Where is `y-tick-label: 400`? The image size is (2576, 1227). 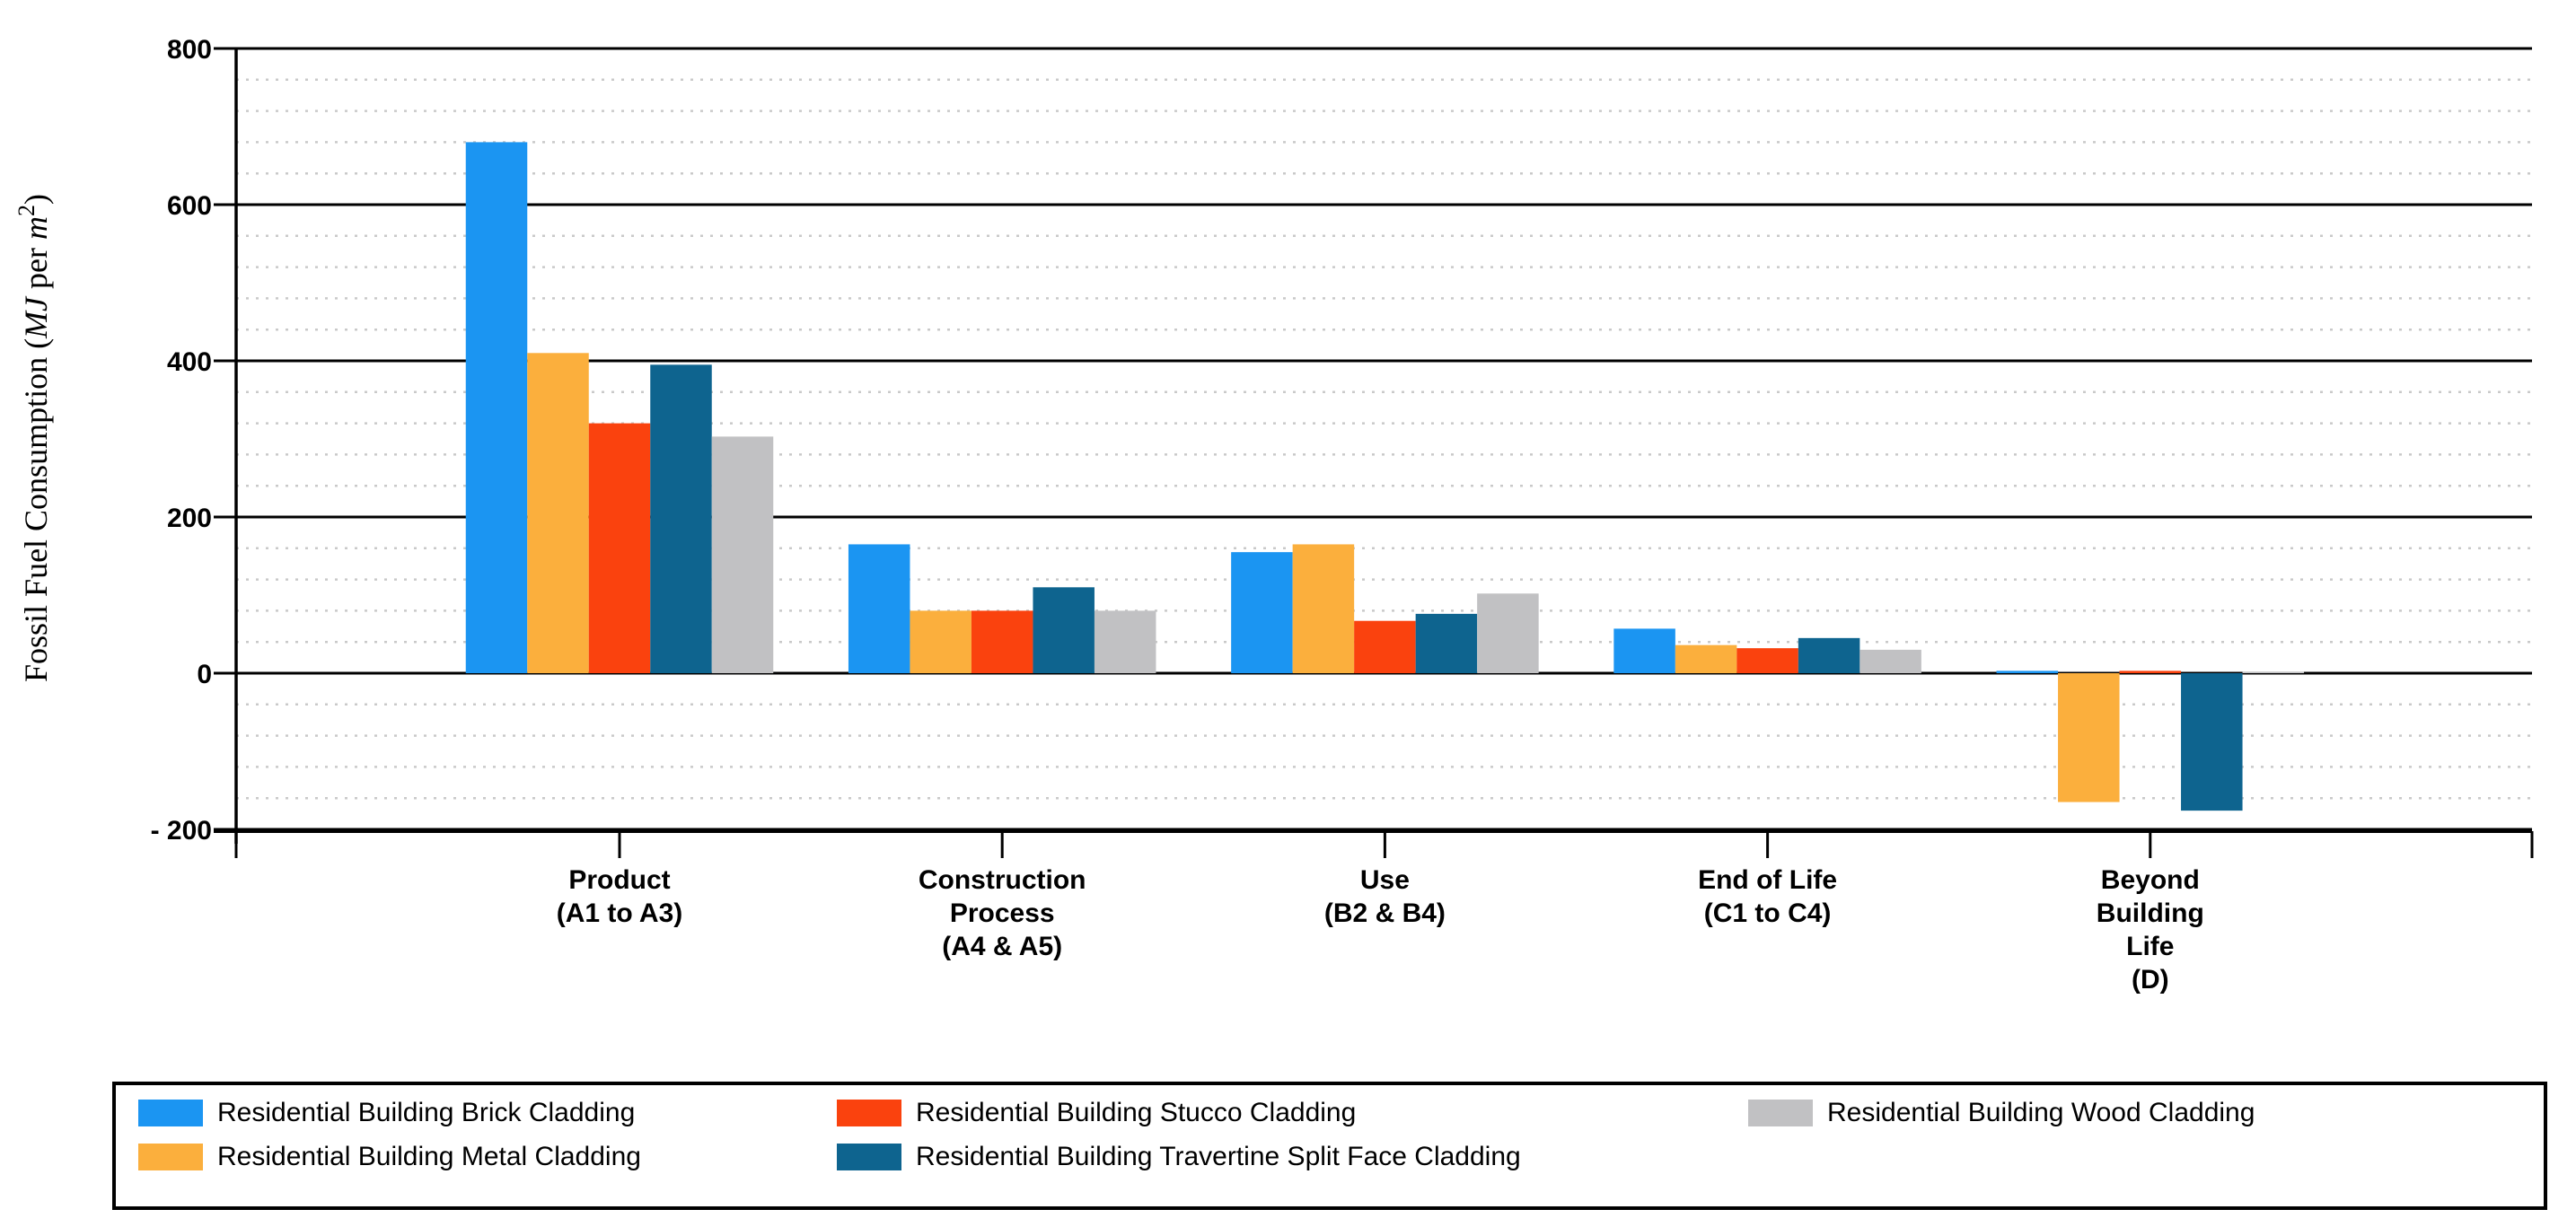 y-tick-label: 400 is located at coordinates (189, 362).